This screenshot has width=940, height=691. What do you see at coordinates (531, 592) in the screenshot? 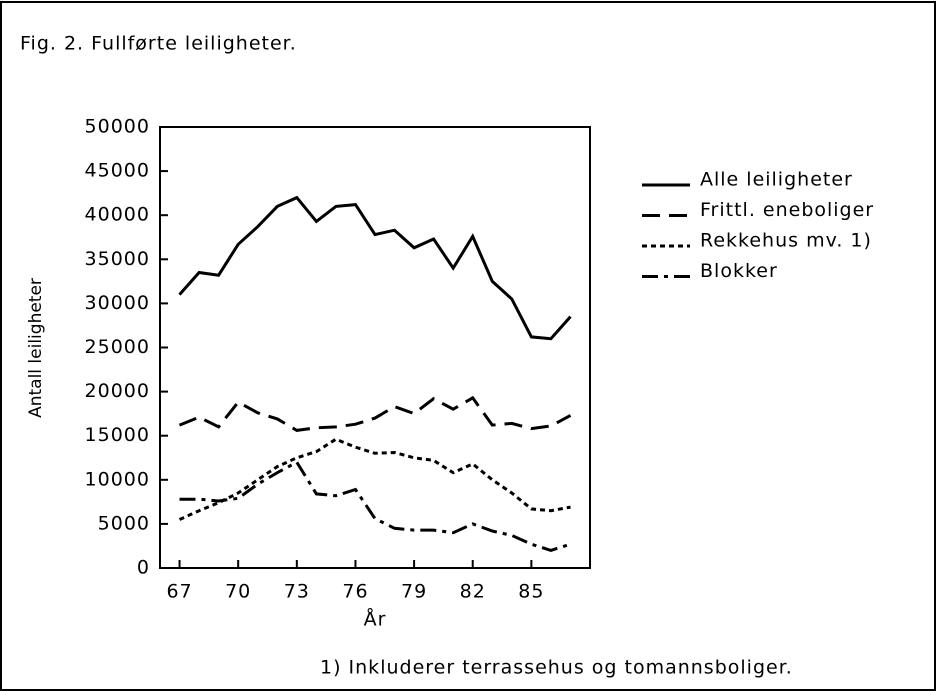
I see `x-tick-label: 85` at bounding box center [531, 592].